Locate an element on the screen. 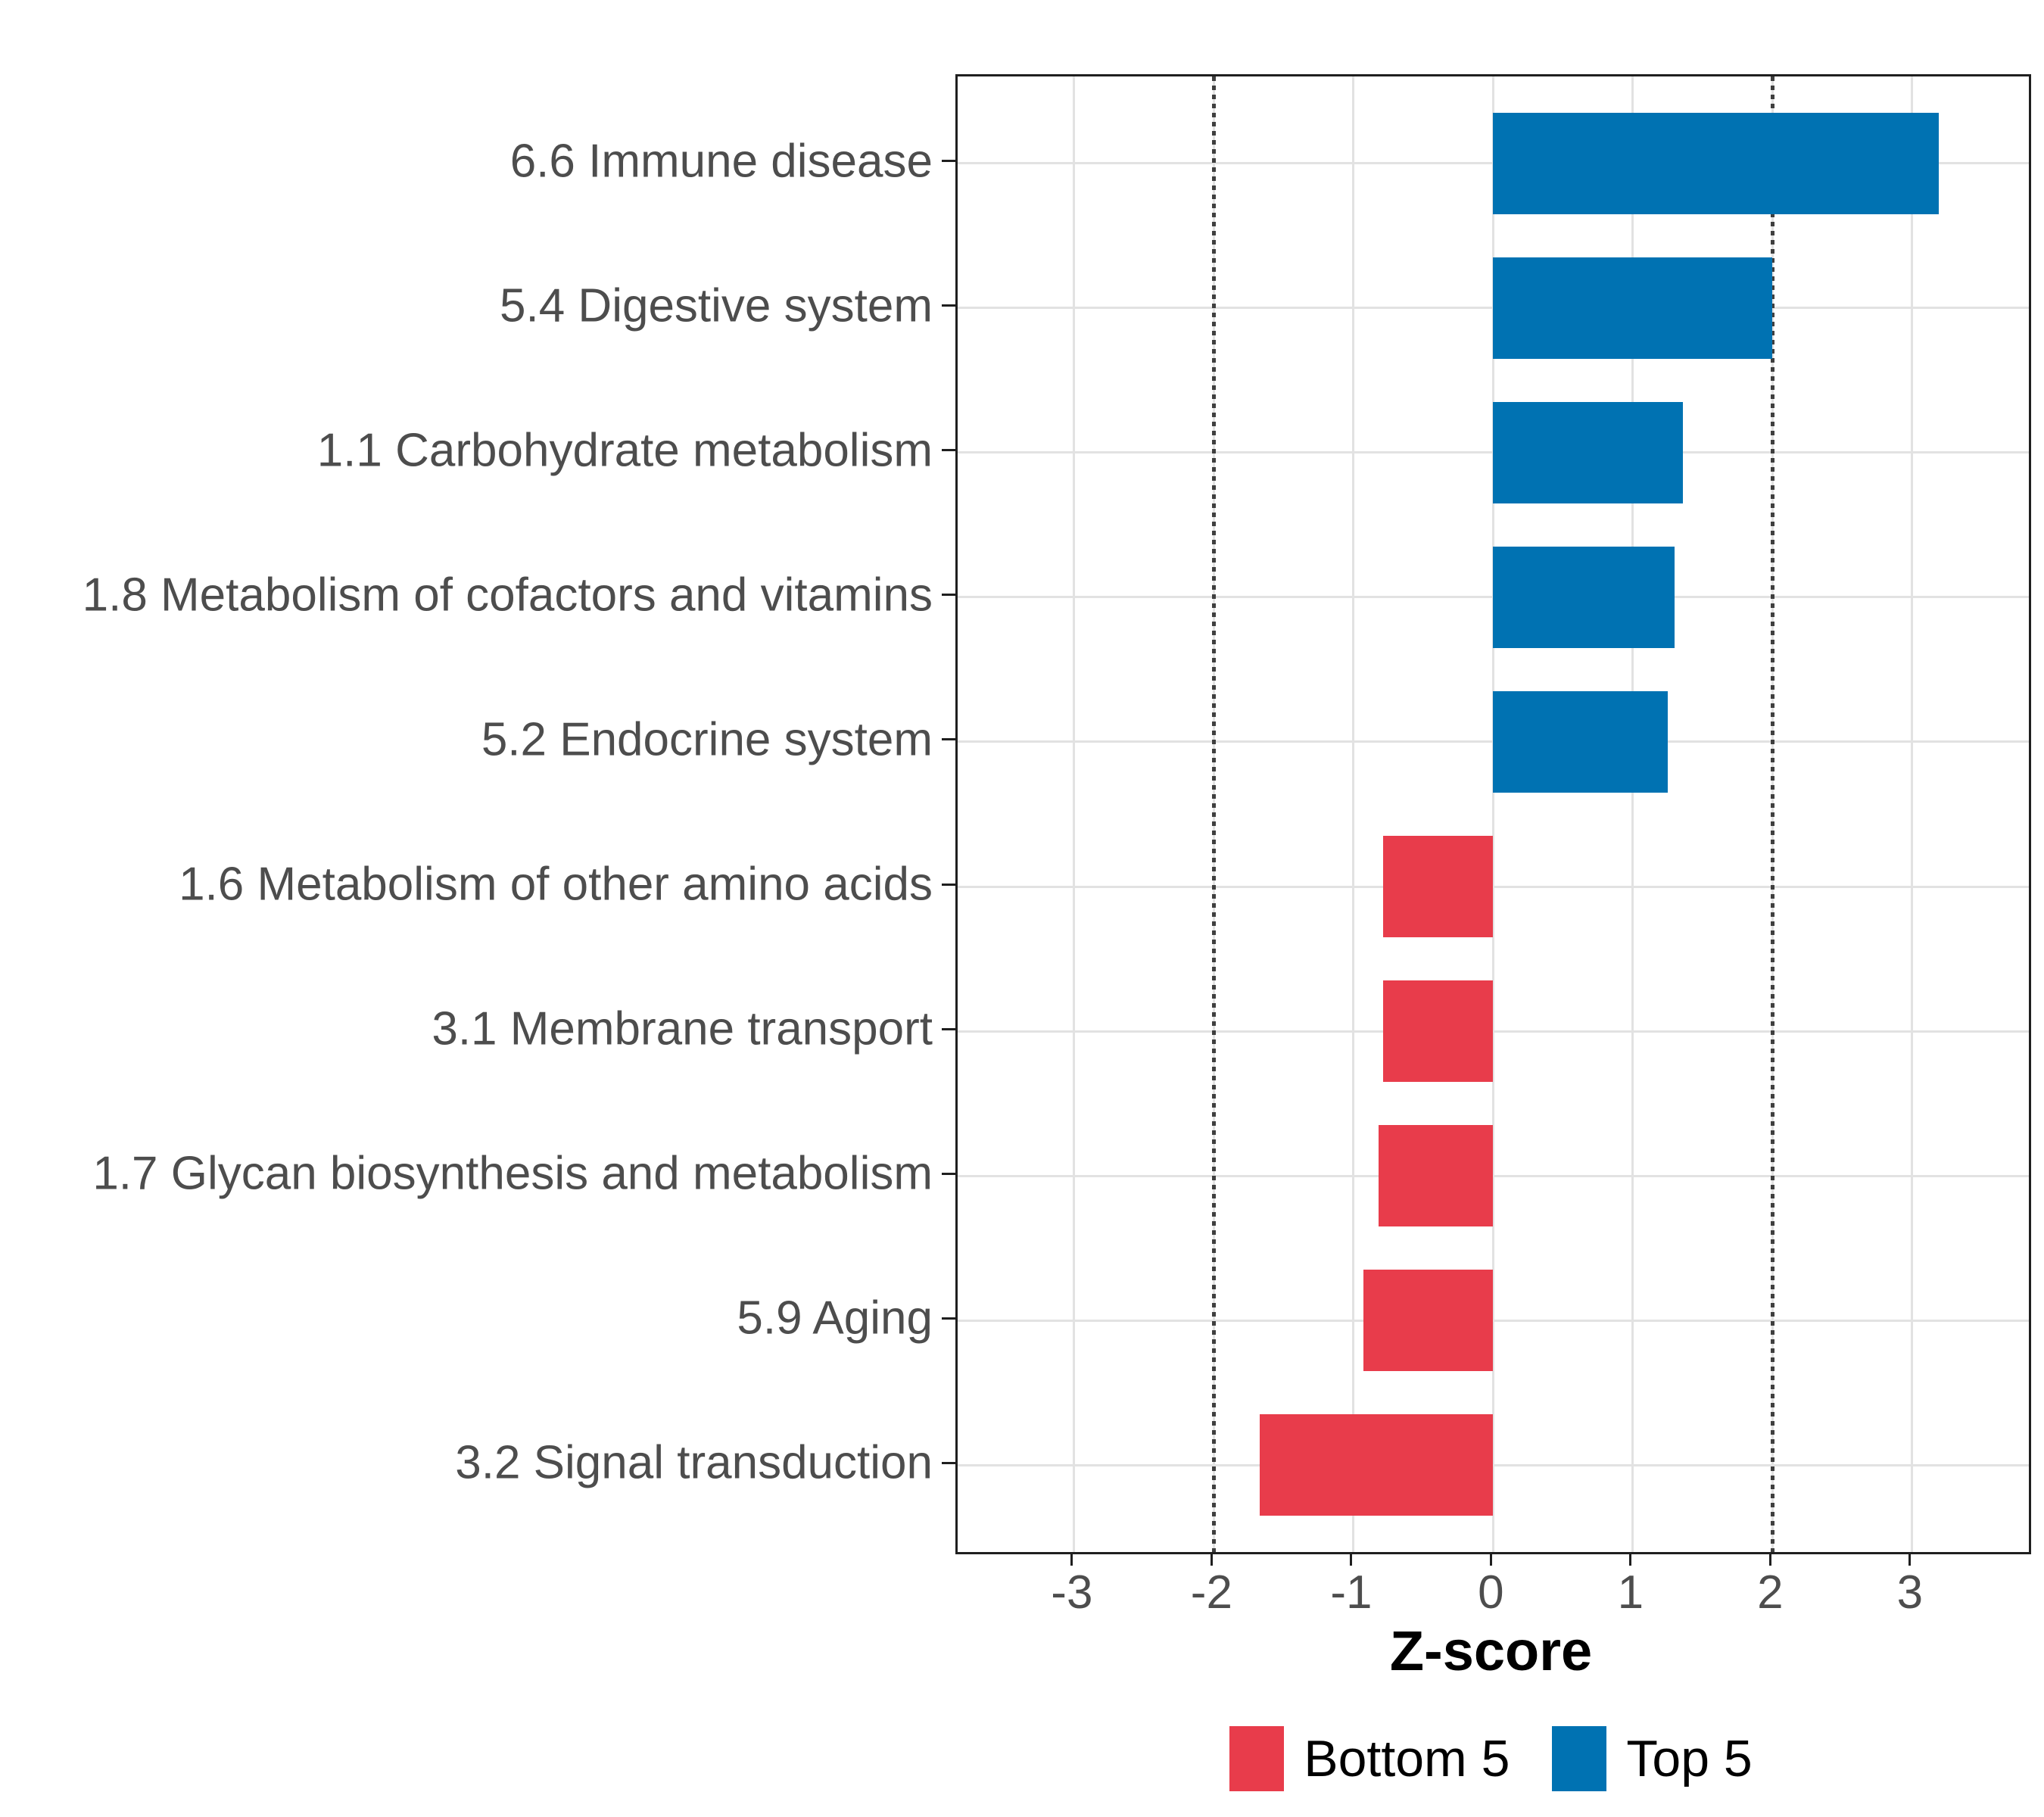  y-axis-label: 5.4 Digestive system is located at coordinates (716, 305).